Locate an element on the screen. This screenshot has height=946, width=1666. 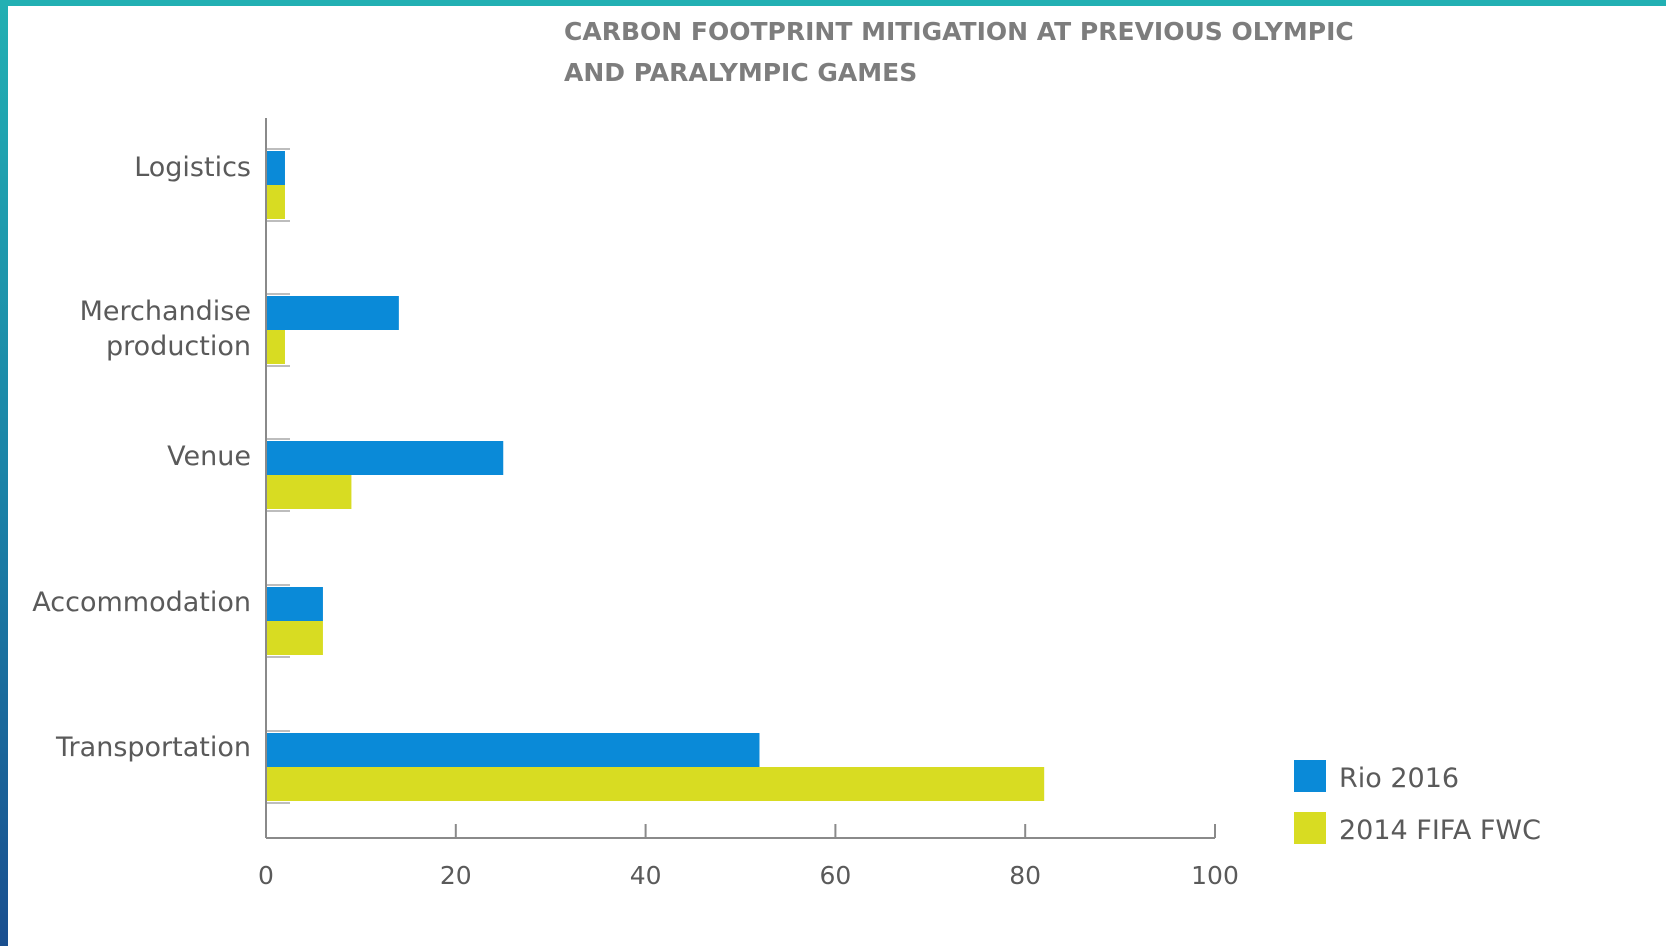
category-label: Venue is located at coordinates (209, 456).